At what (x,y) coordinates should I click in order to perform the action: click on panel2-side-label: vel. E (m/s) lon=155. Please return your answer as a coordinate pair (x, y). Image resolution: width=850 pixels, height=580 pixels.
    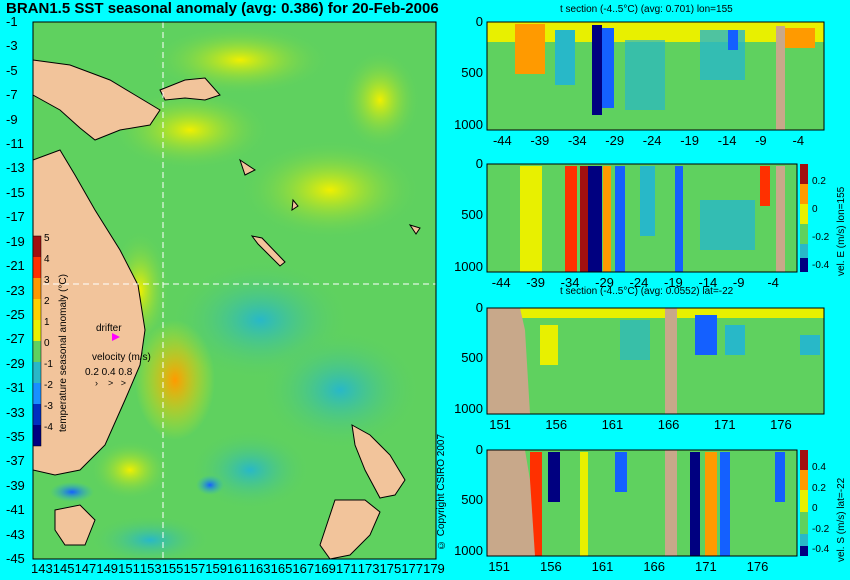
    Looking at the image, I should click on (841, 221).